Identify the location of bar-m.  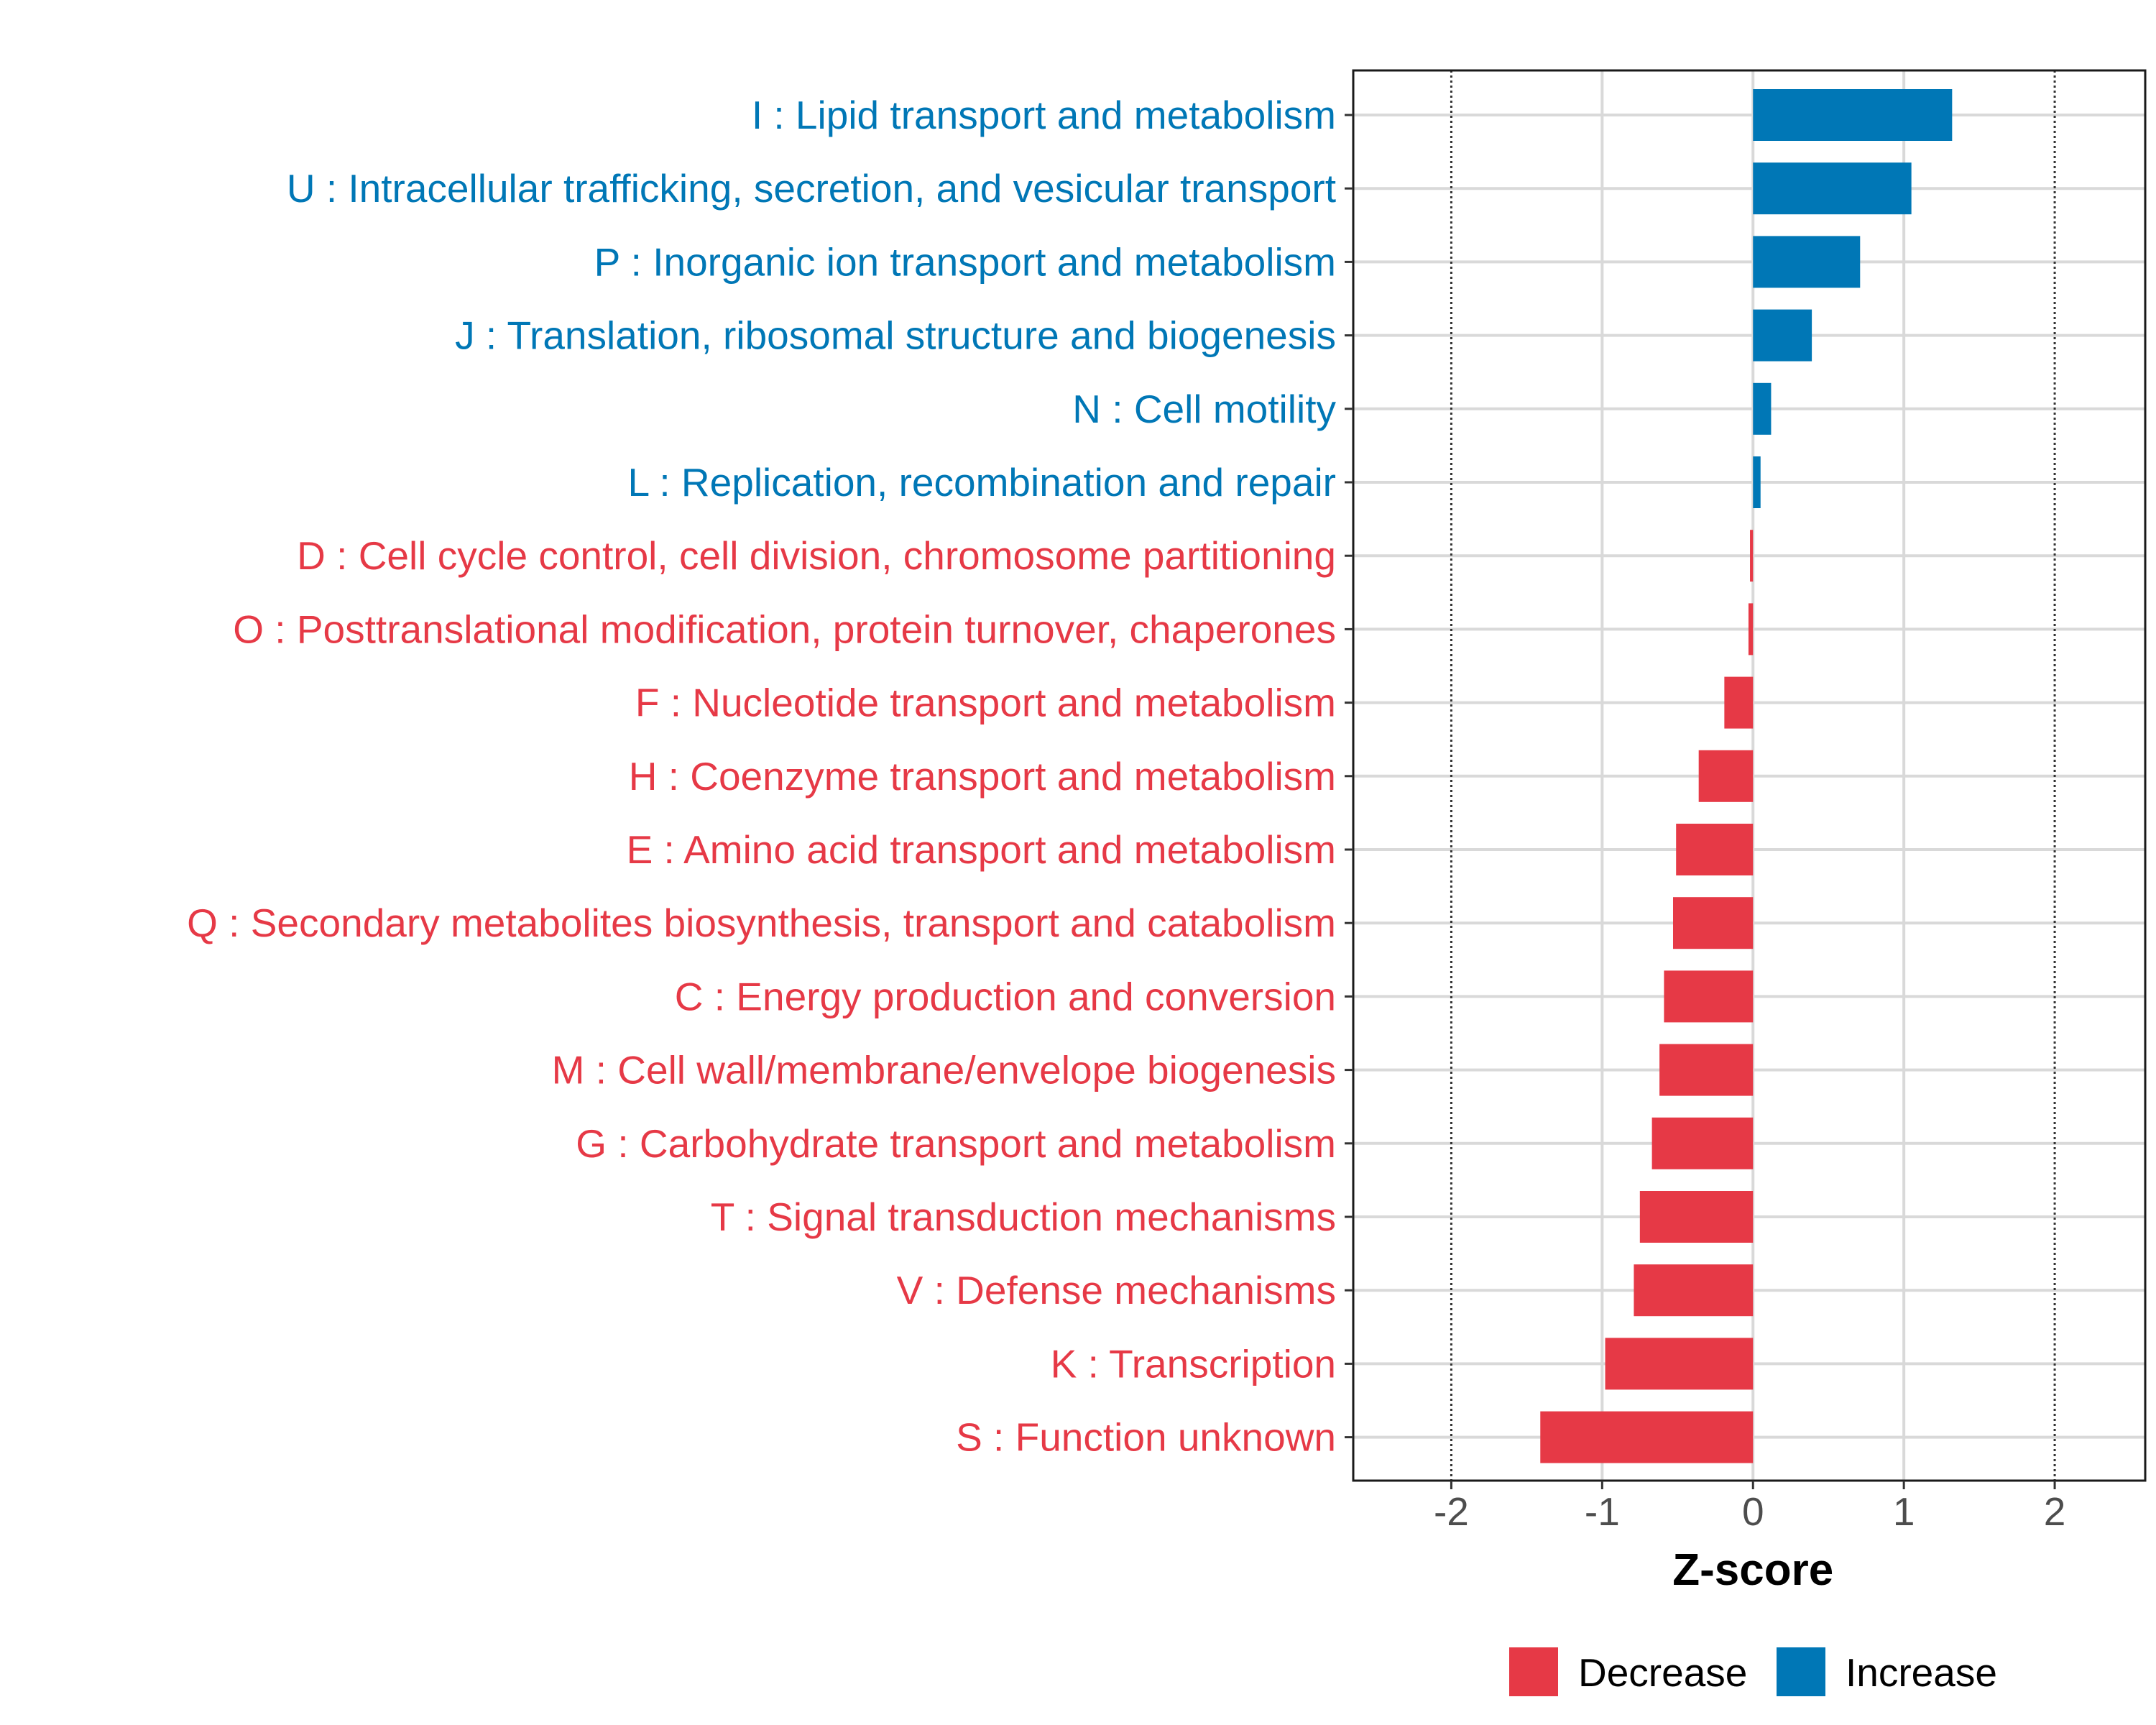
(1706, 1070).